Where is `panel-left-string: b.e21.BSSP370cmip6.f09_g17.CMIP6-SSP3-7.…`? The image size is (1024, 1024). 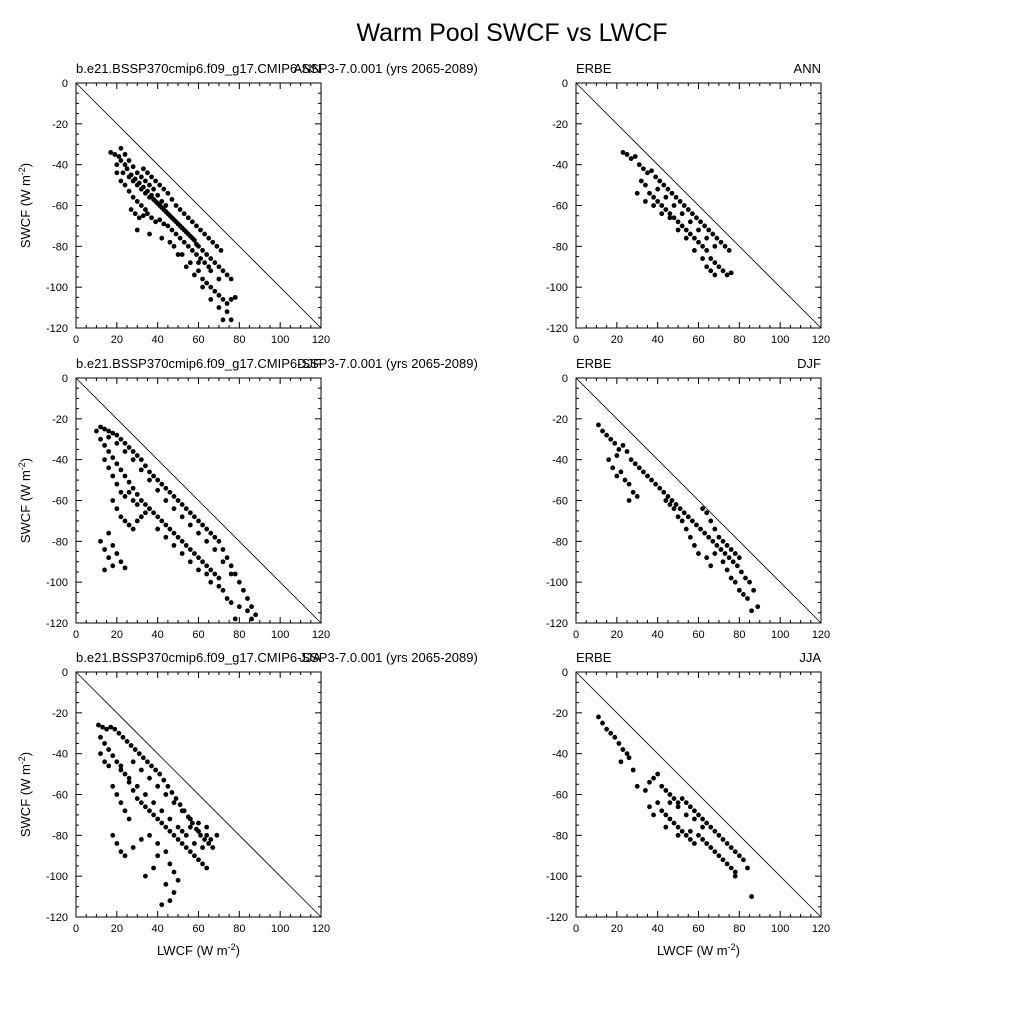 panel-left-string: b.e21.BSSP370cmip6.f09_g17.CMIP6-SSP3-7.… is located at coordinates (277, 68).